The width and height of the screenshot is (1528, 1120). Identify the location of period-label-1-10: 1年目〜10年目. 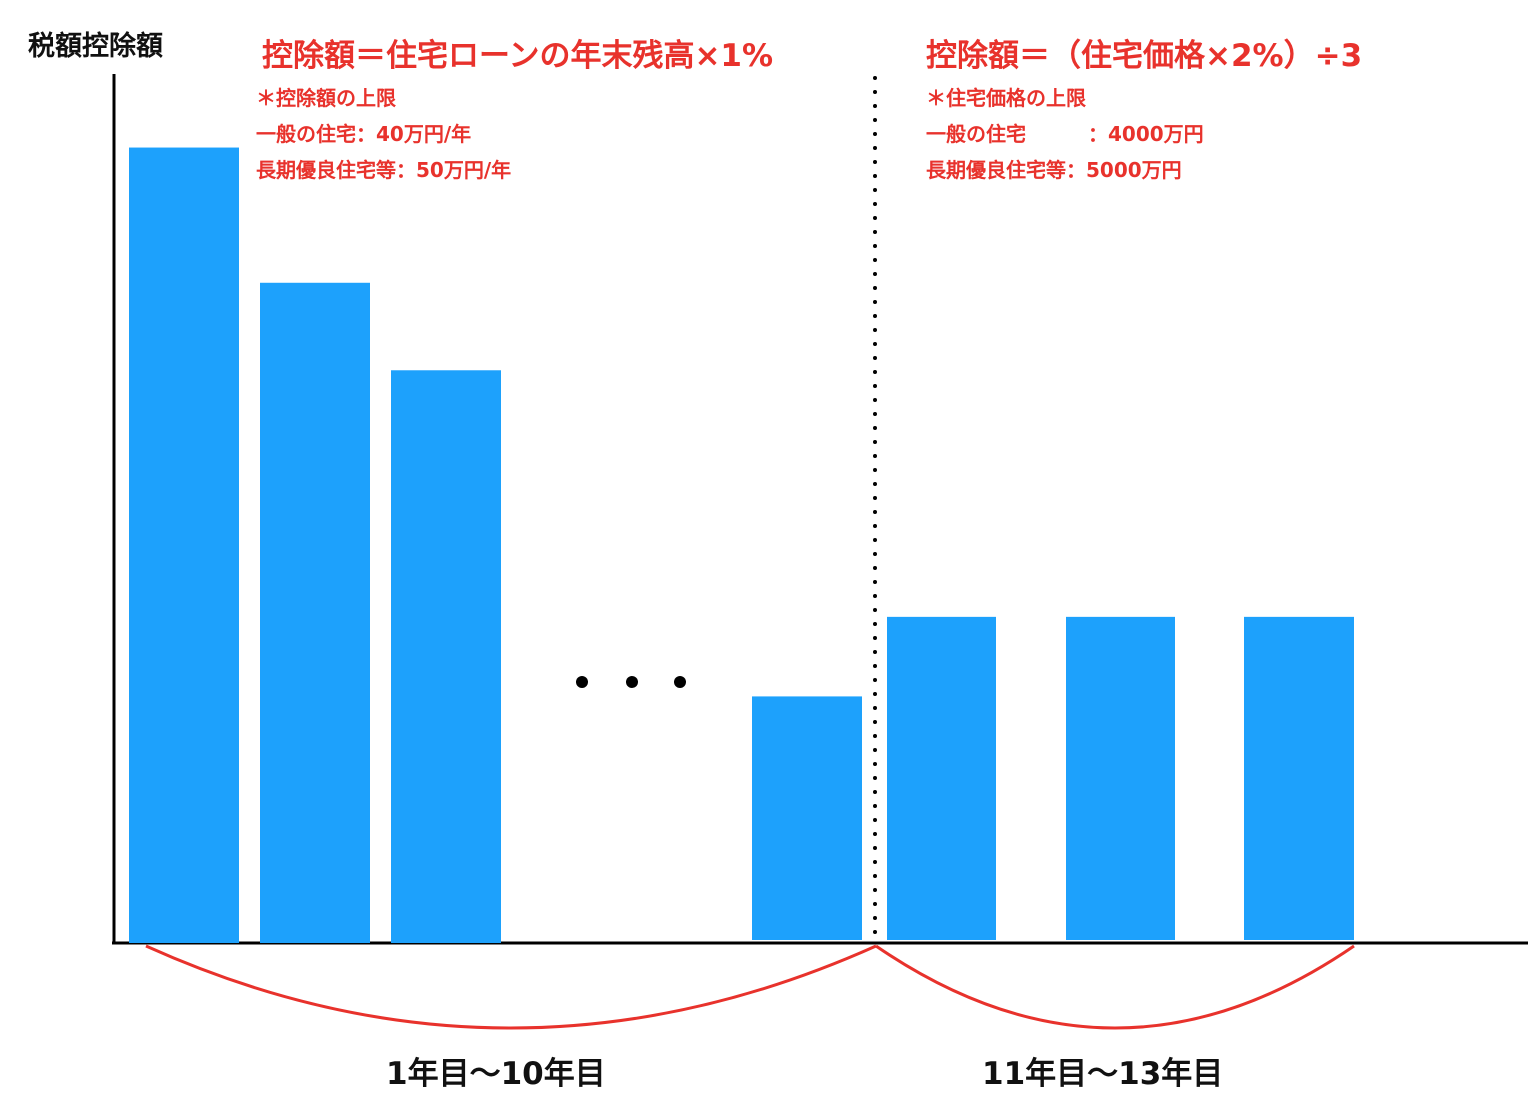
(496, 1074).